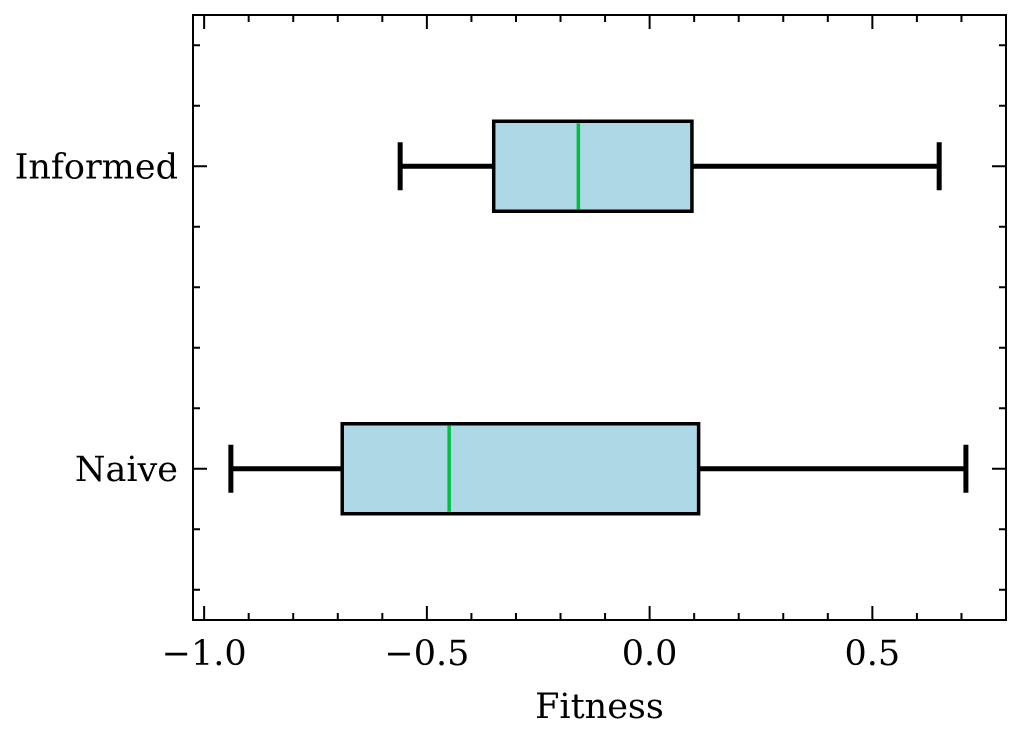  I want to click on y-tick-label-informed: Informed, so click(96, 167).